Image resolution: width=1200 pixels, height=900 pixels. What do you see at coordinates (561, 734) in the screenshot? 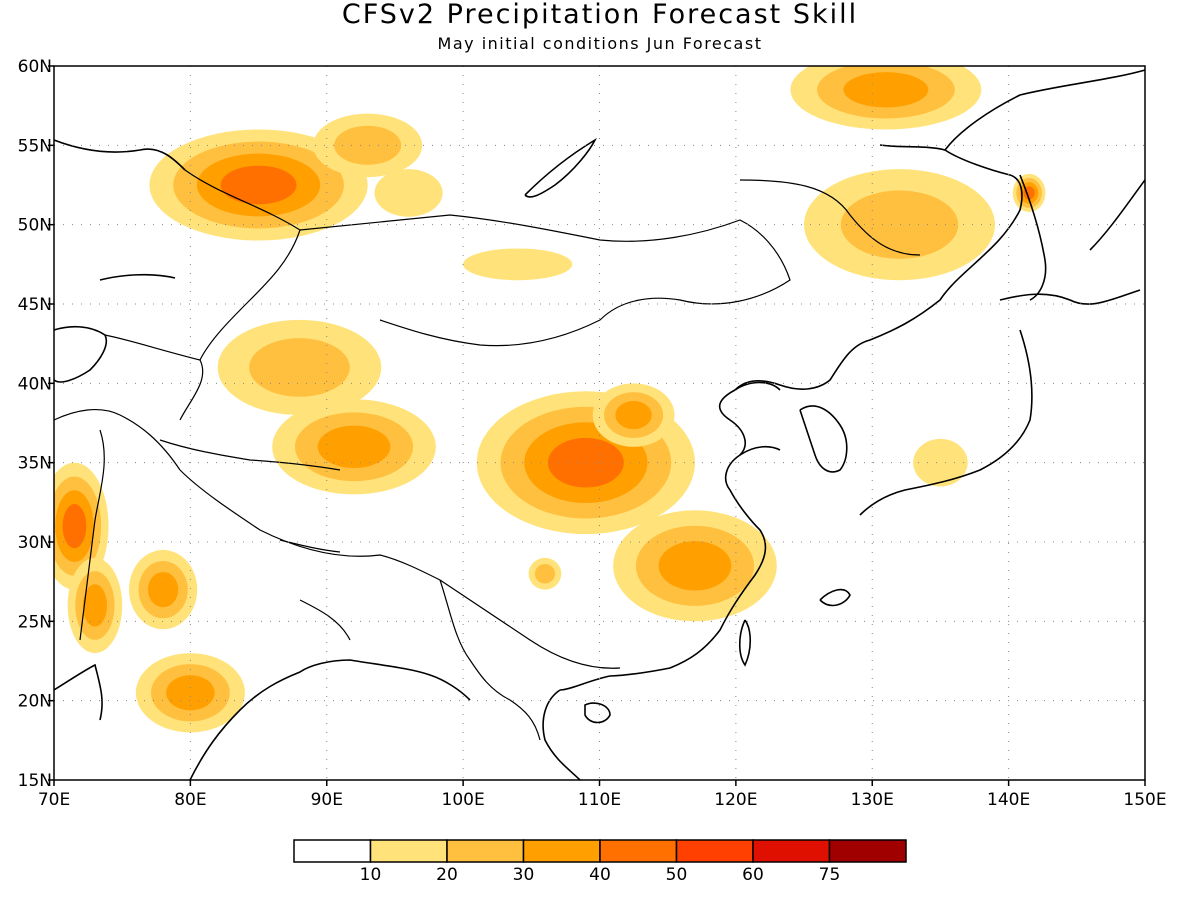
I see `coastline-indochina` at bounding box center [561, 734].